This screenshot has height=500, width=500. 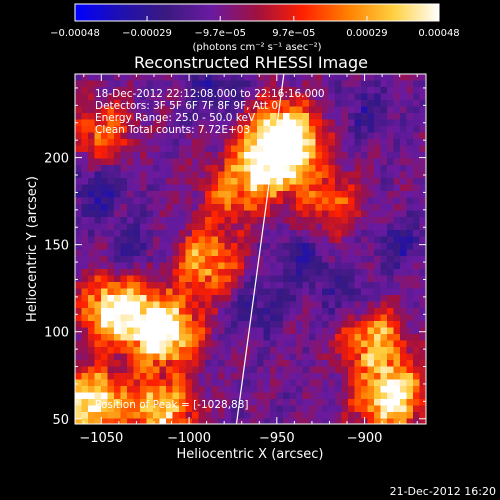 I want to click on x-tick-label: −1050, so click(x=101, y=438).